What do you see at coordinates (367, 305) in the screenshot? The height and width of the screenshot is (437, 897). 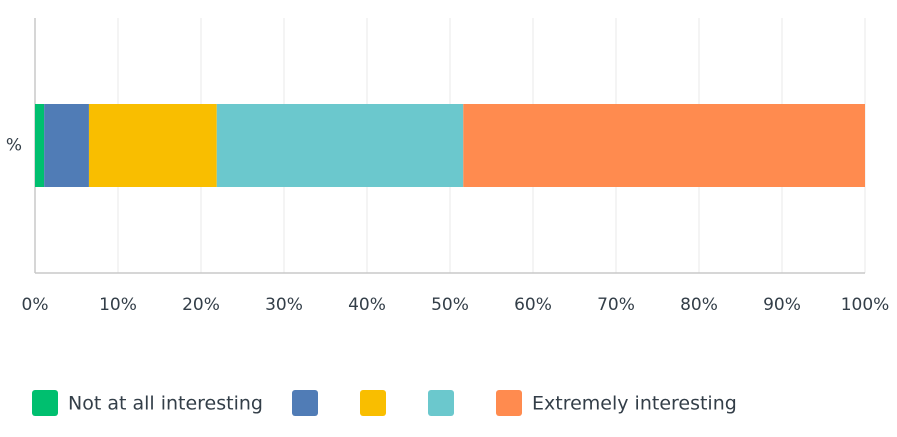 I see `x-tick-label: 40%` at bounding box center [367, 305].